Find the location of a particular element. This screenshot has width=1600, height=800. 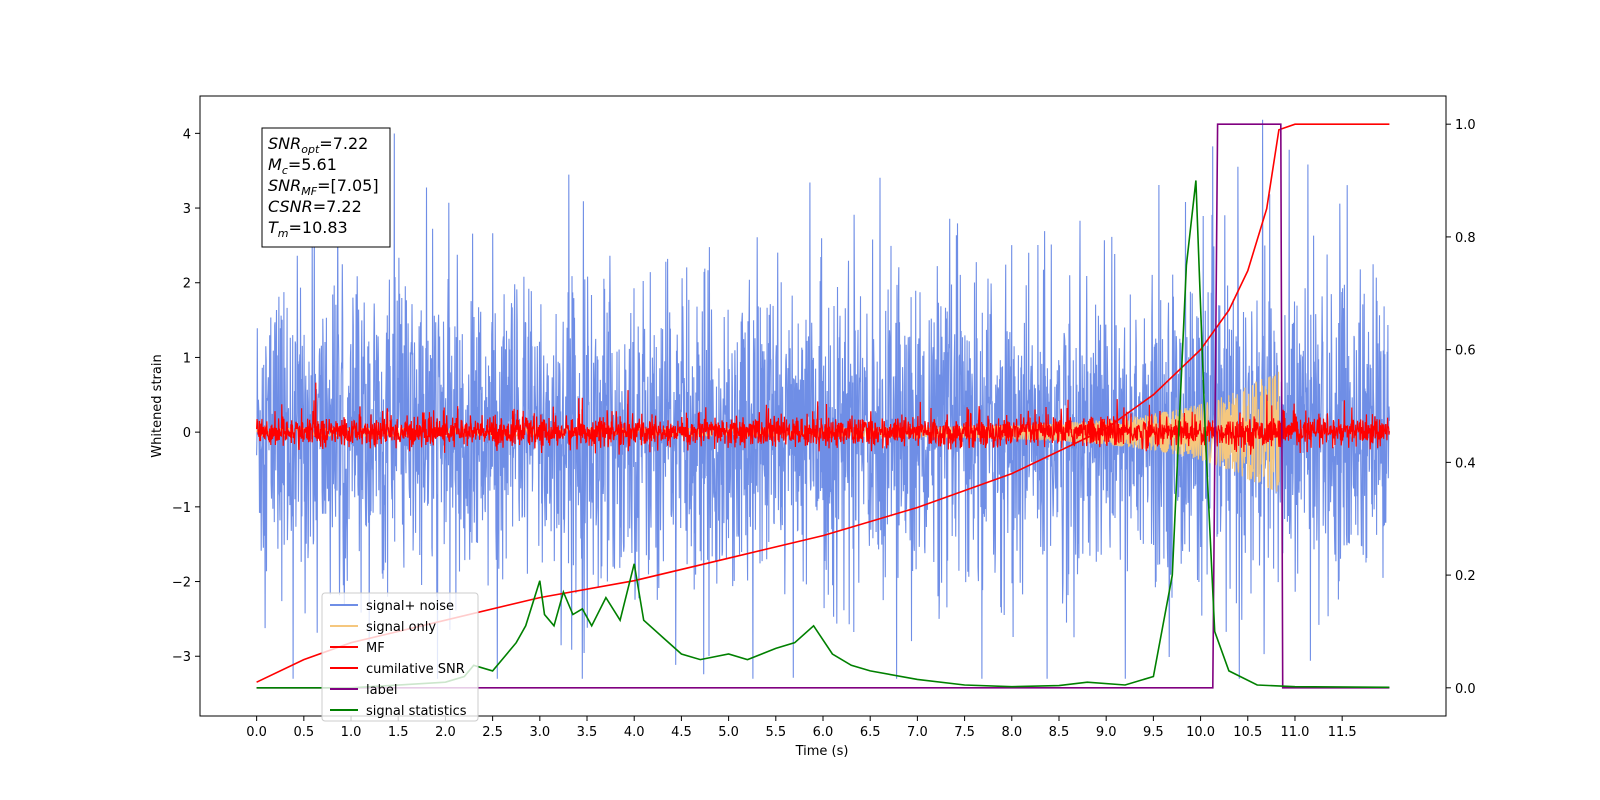

y-tick-label: 1 is located at coordinates (187, 358).